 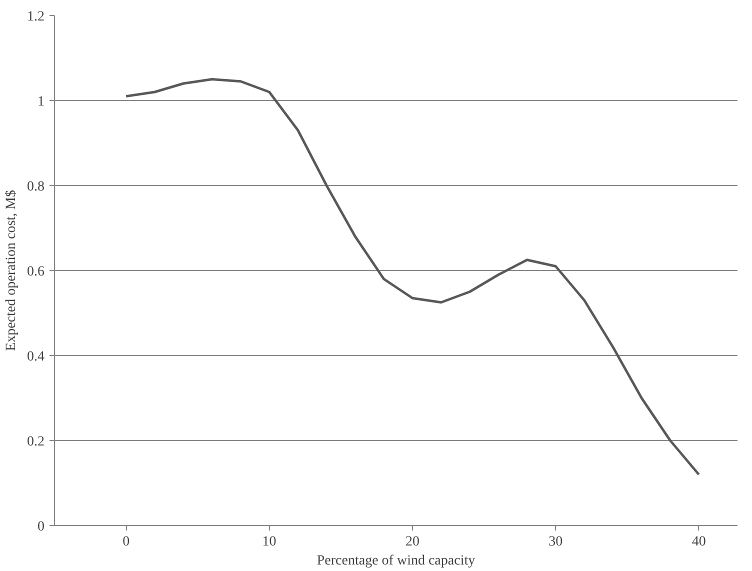 What do you see at coordinates (41, 102) in the screenshot?
I see `y-tick-label: 1` at bounding box center [41, 102].